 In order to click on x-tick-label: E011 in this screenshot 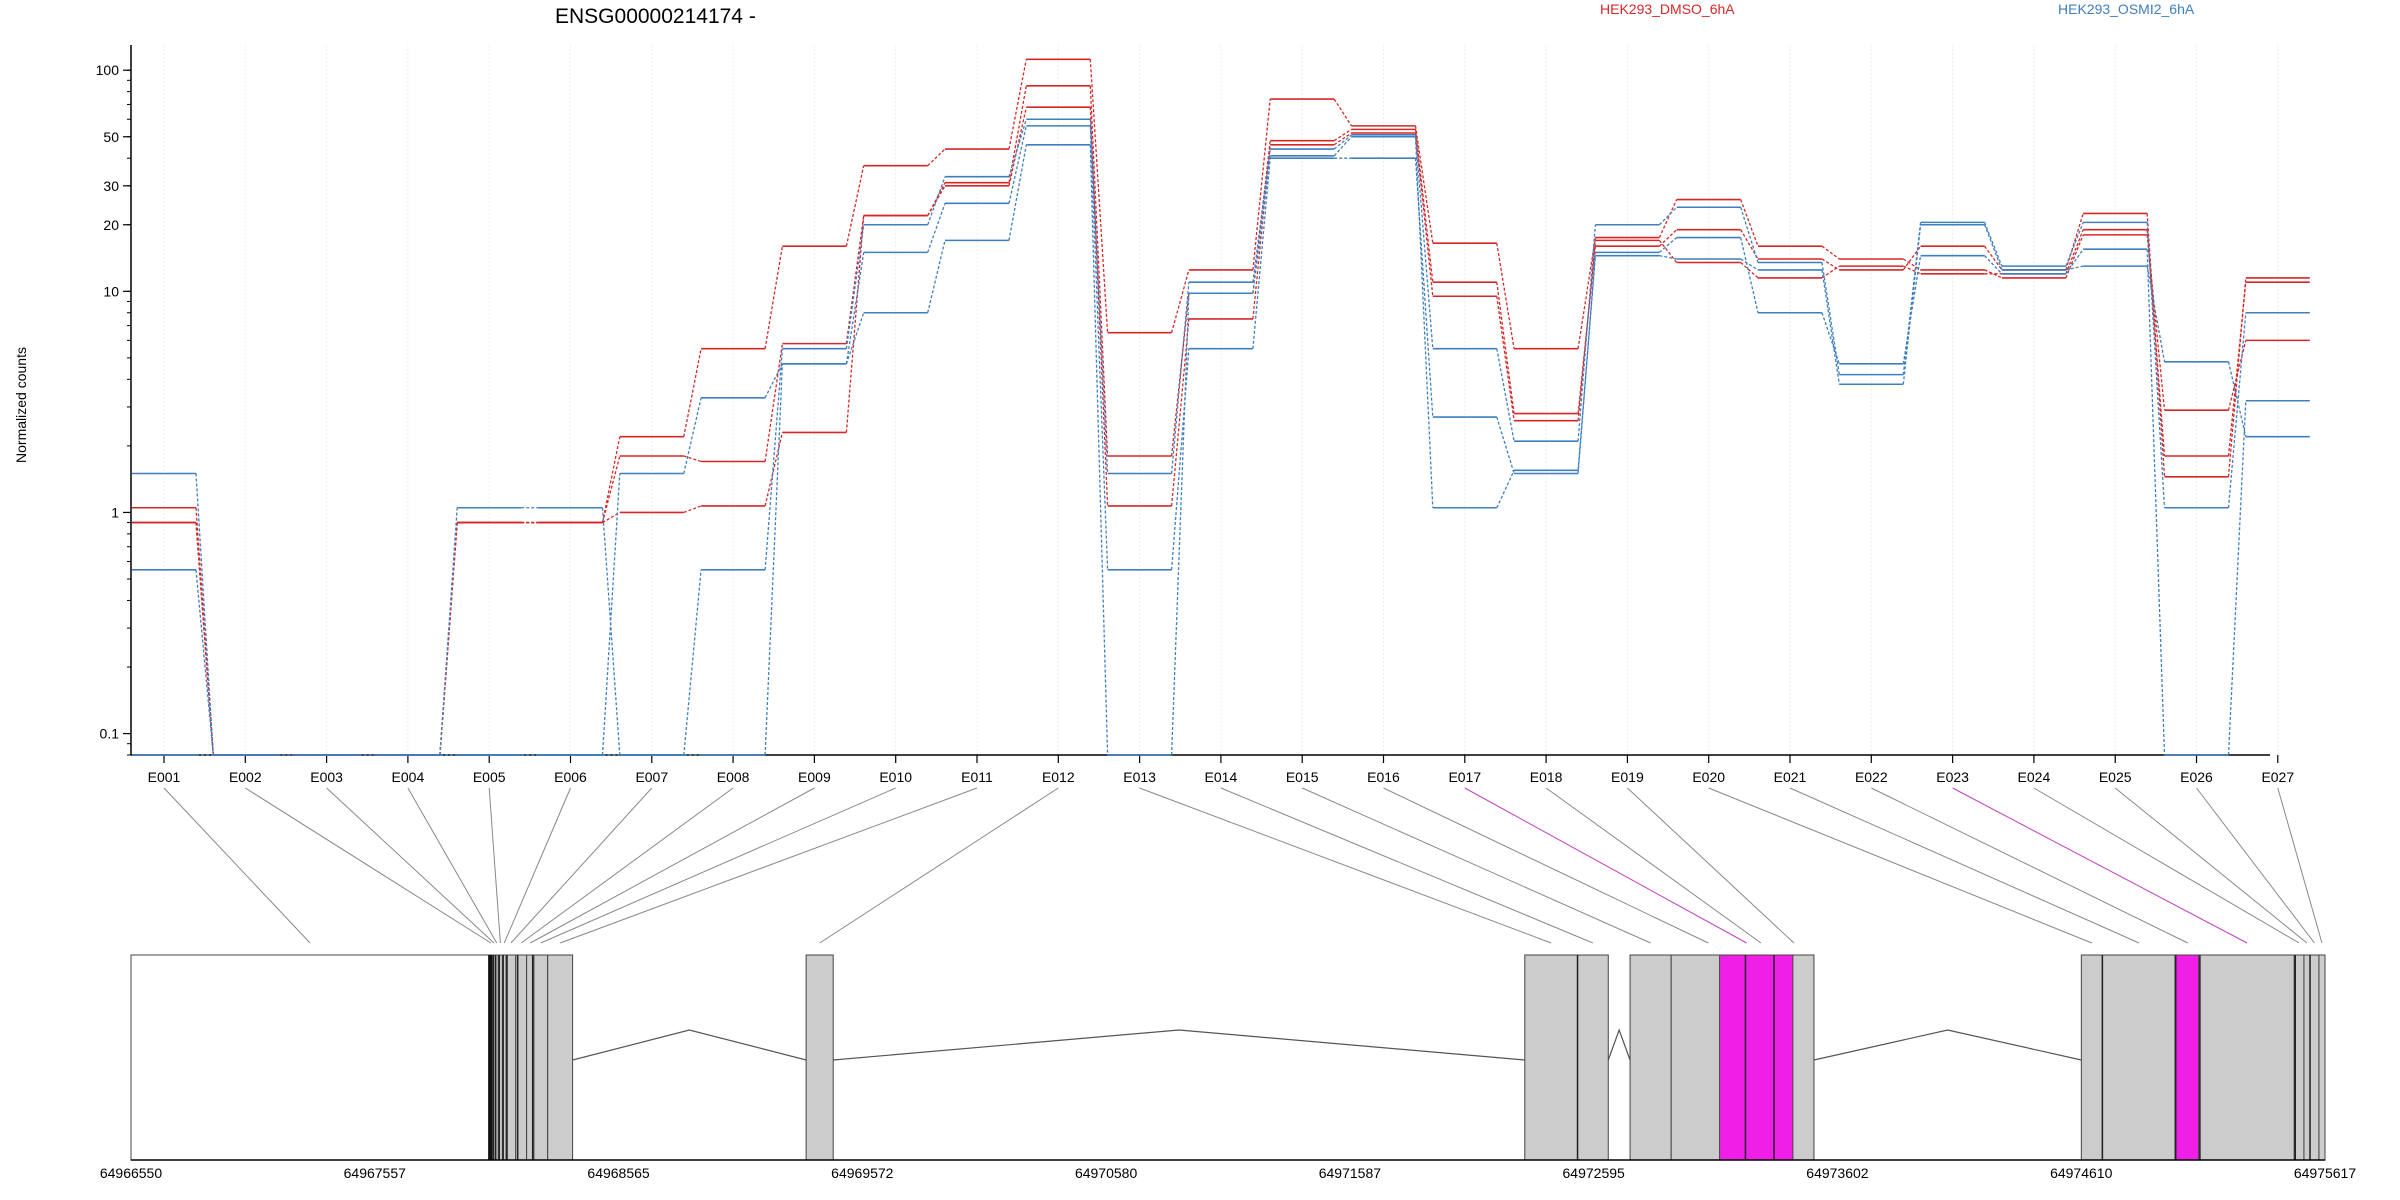, I will do `click(977, 777)`.